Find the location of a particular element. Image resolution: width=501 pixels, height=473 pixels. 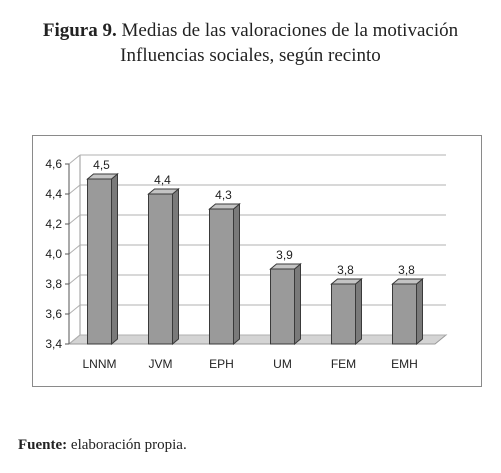

y-tick-label: 3,6 is located at coordinates (53, 314).